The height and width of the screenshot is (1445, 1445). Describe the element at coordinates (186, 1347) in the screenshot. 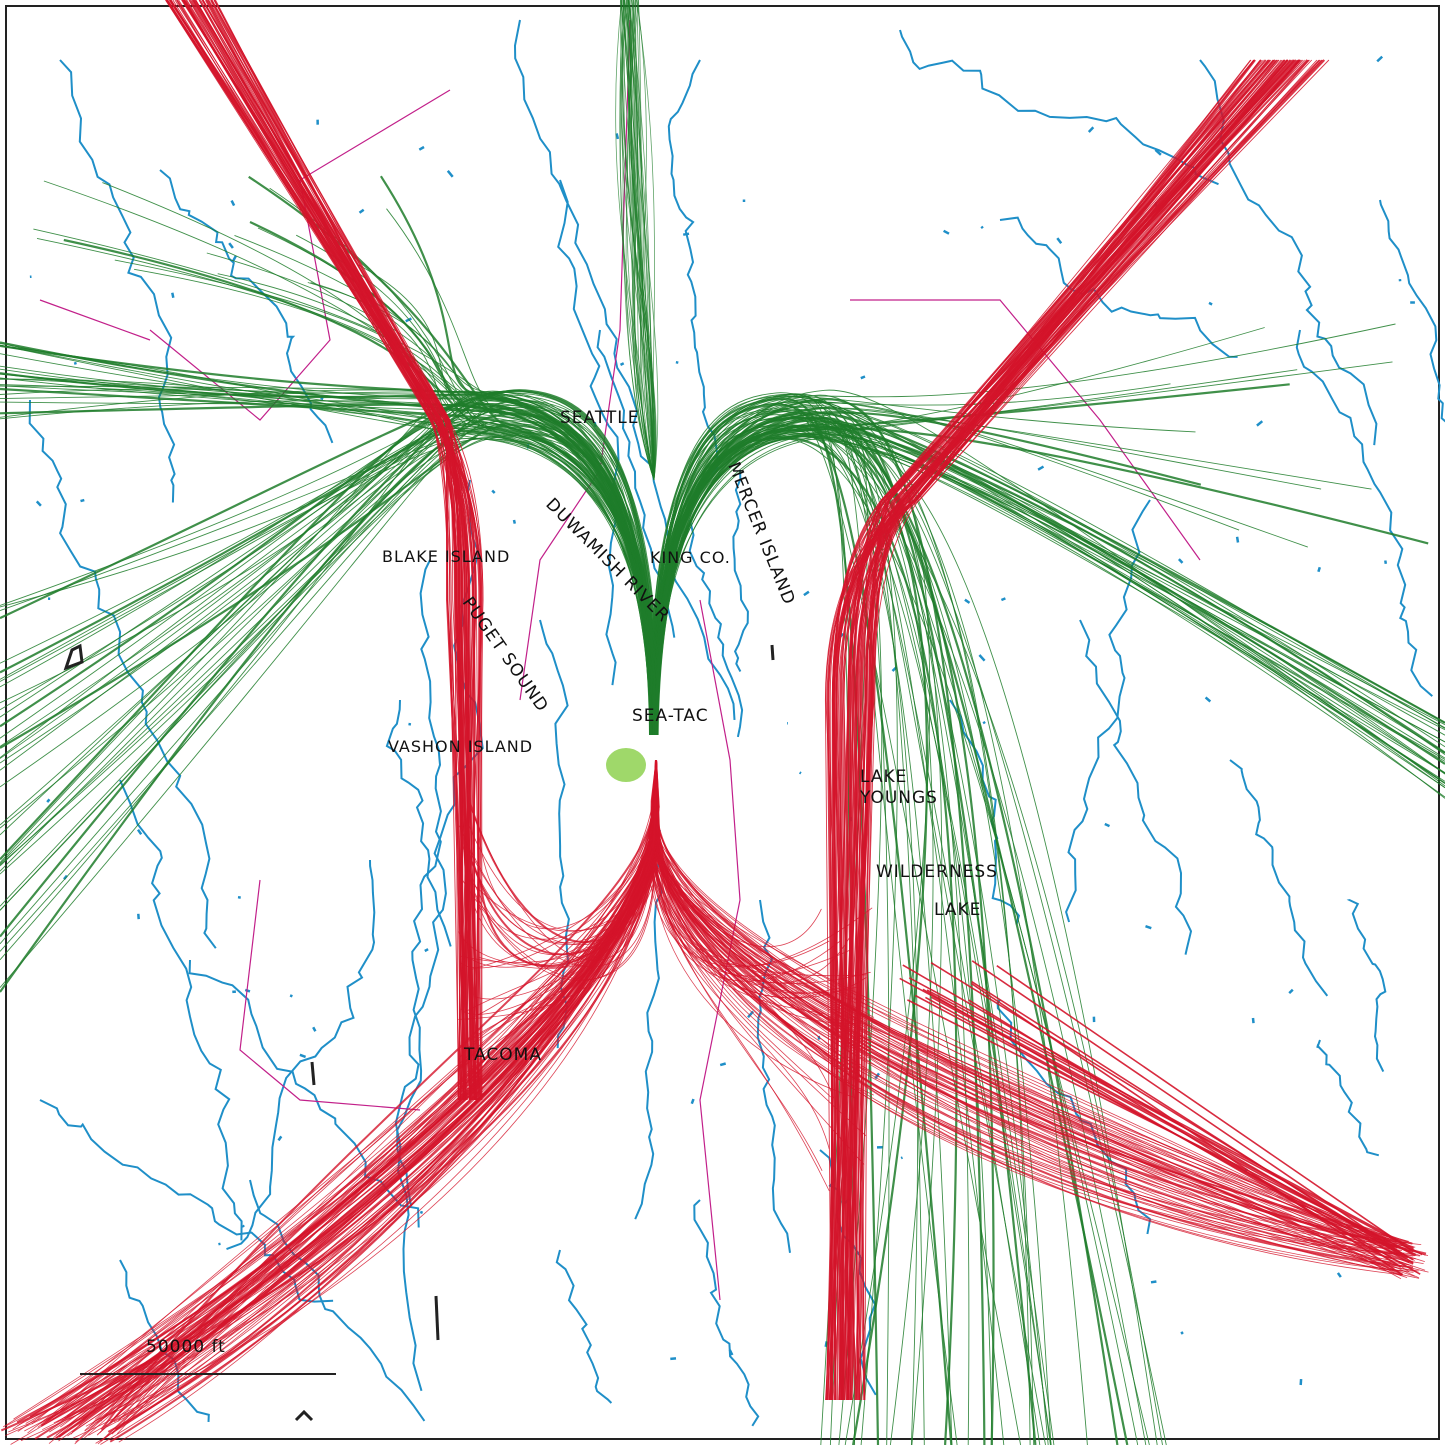

I see `scale-bar-label: 50000 ft` at that location.